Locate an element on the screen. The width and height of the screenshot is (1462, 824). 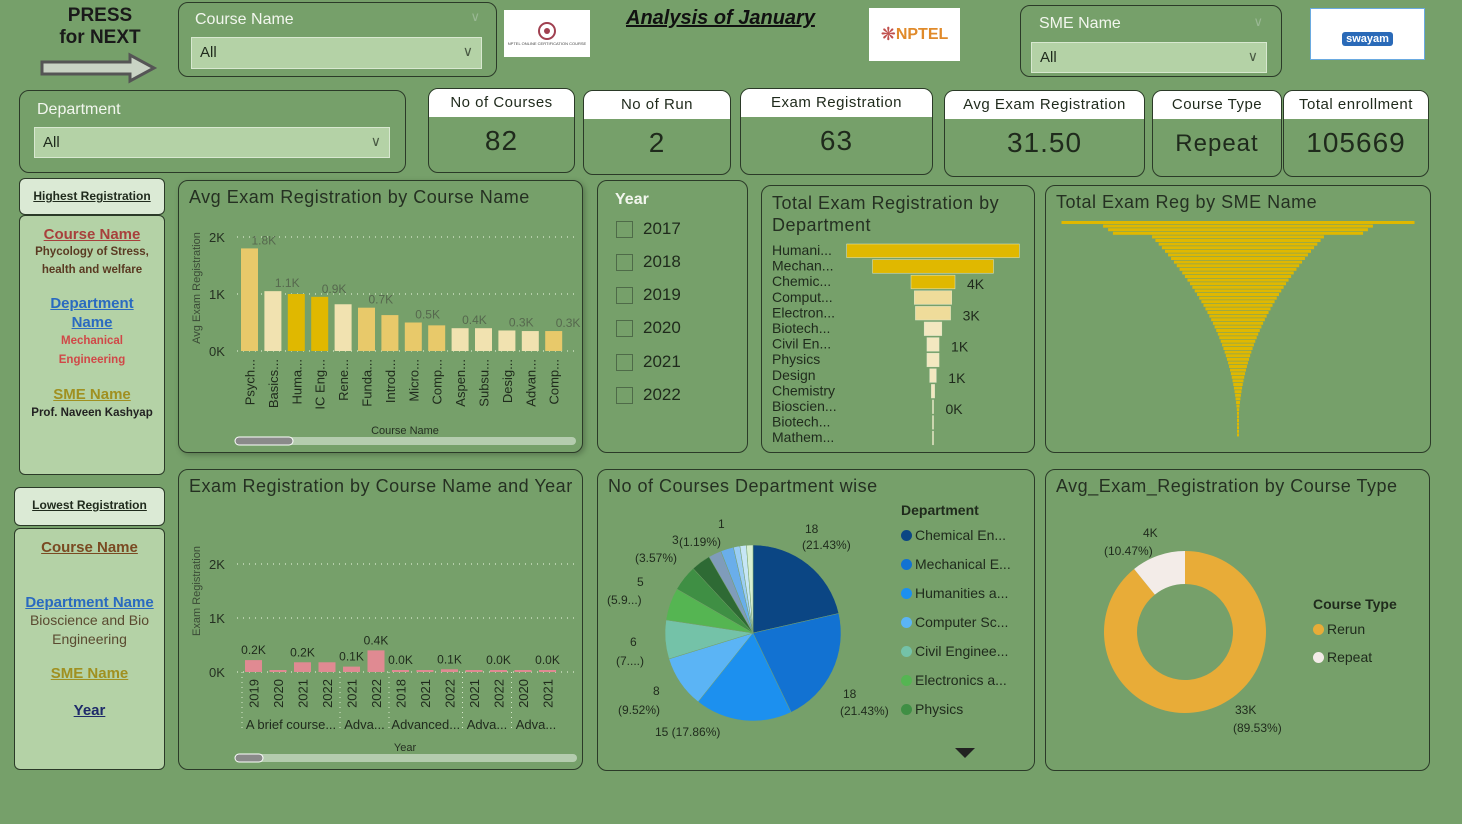
year-option-label: 2018 is located at coordinates (662, 261).